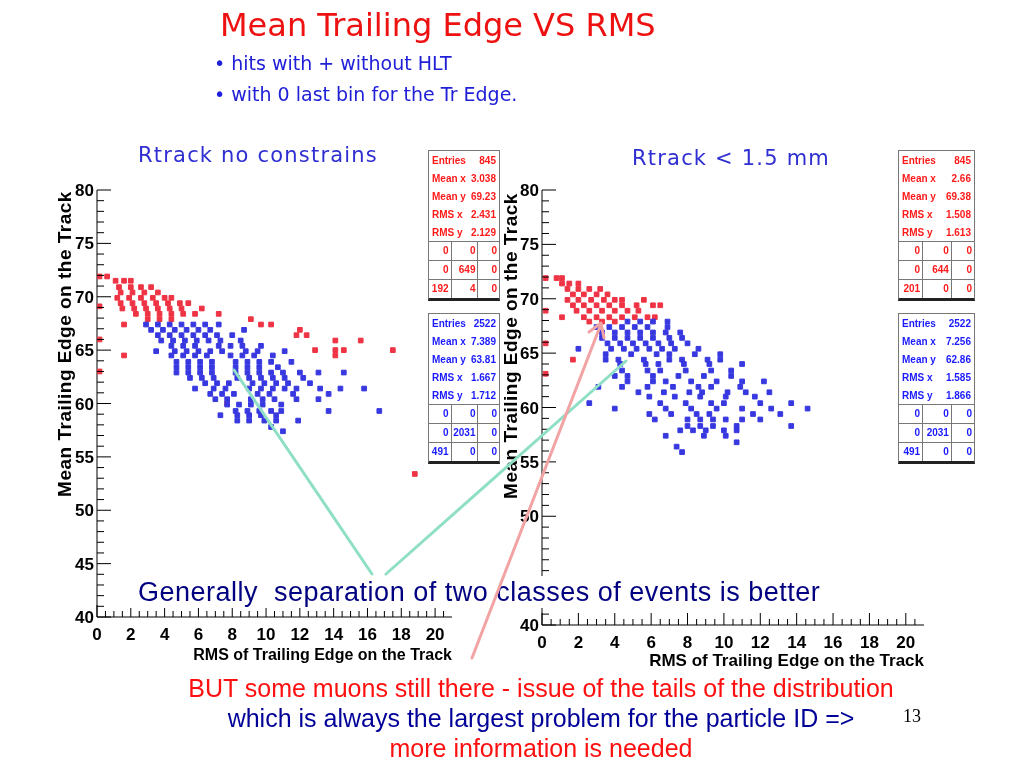 This screenshot has height=768, width=1024. Describe the element at coordinates (936, 178) in the screenshot. I see `text: Mean x 2.66` at that location.